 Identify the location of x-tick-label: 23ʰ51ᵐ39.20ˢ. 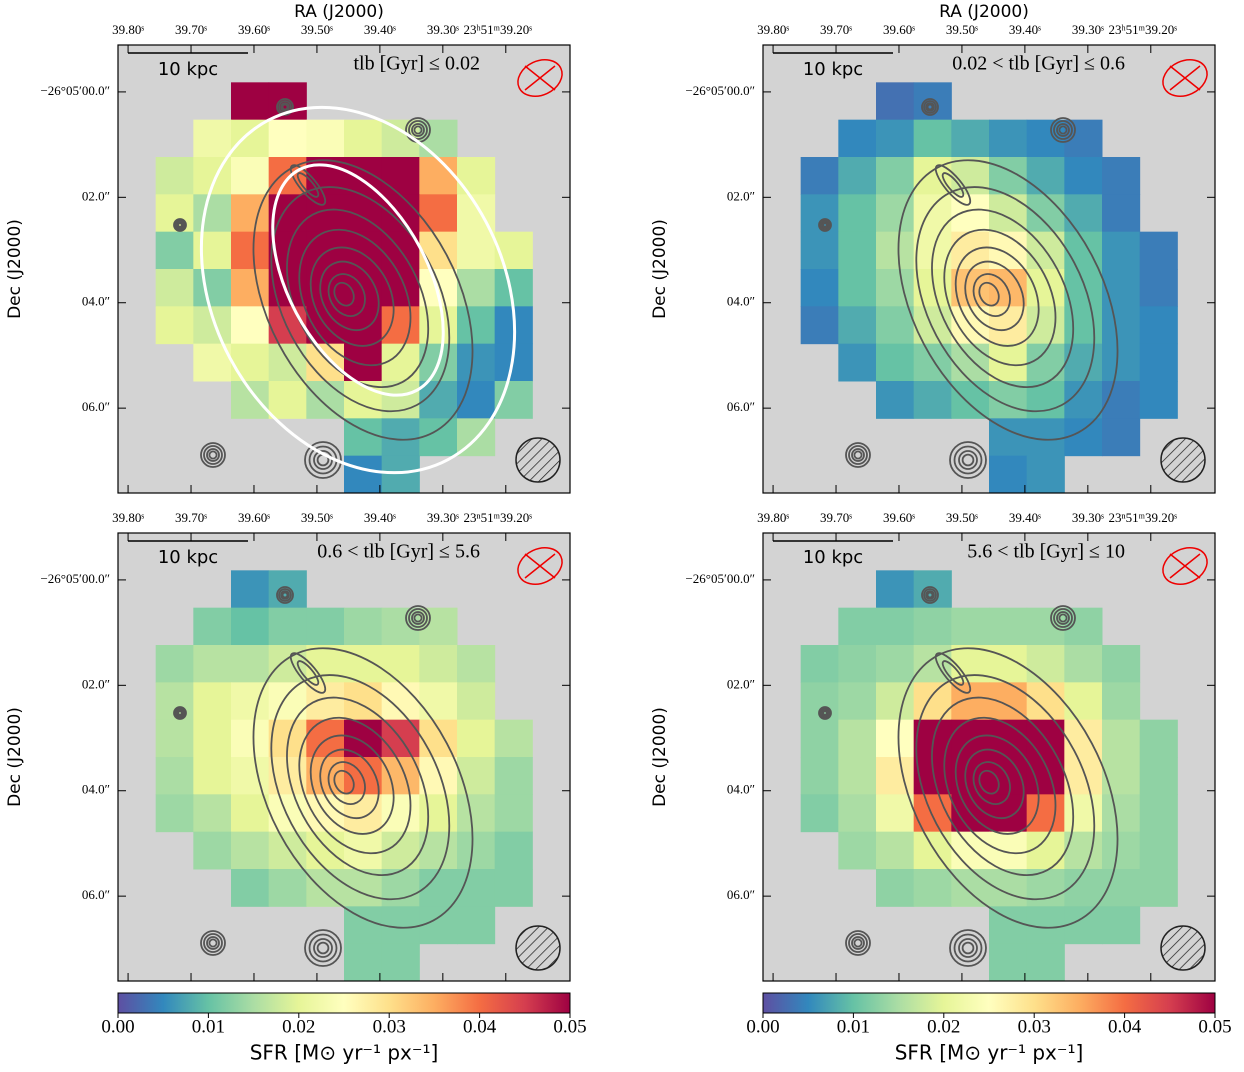
(498, 29).